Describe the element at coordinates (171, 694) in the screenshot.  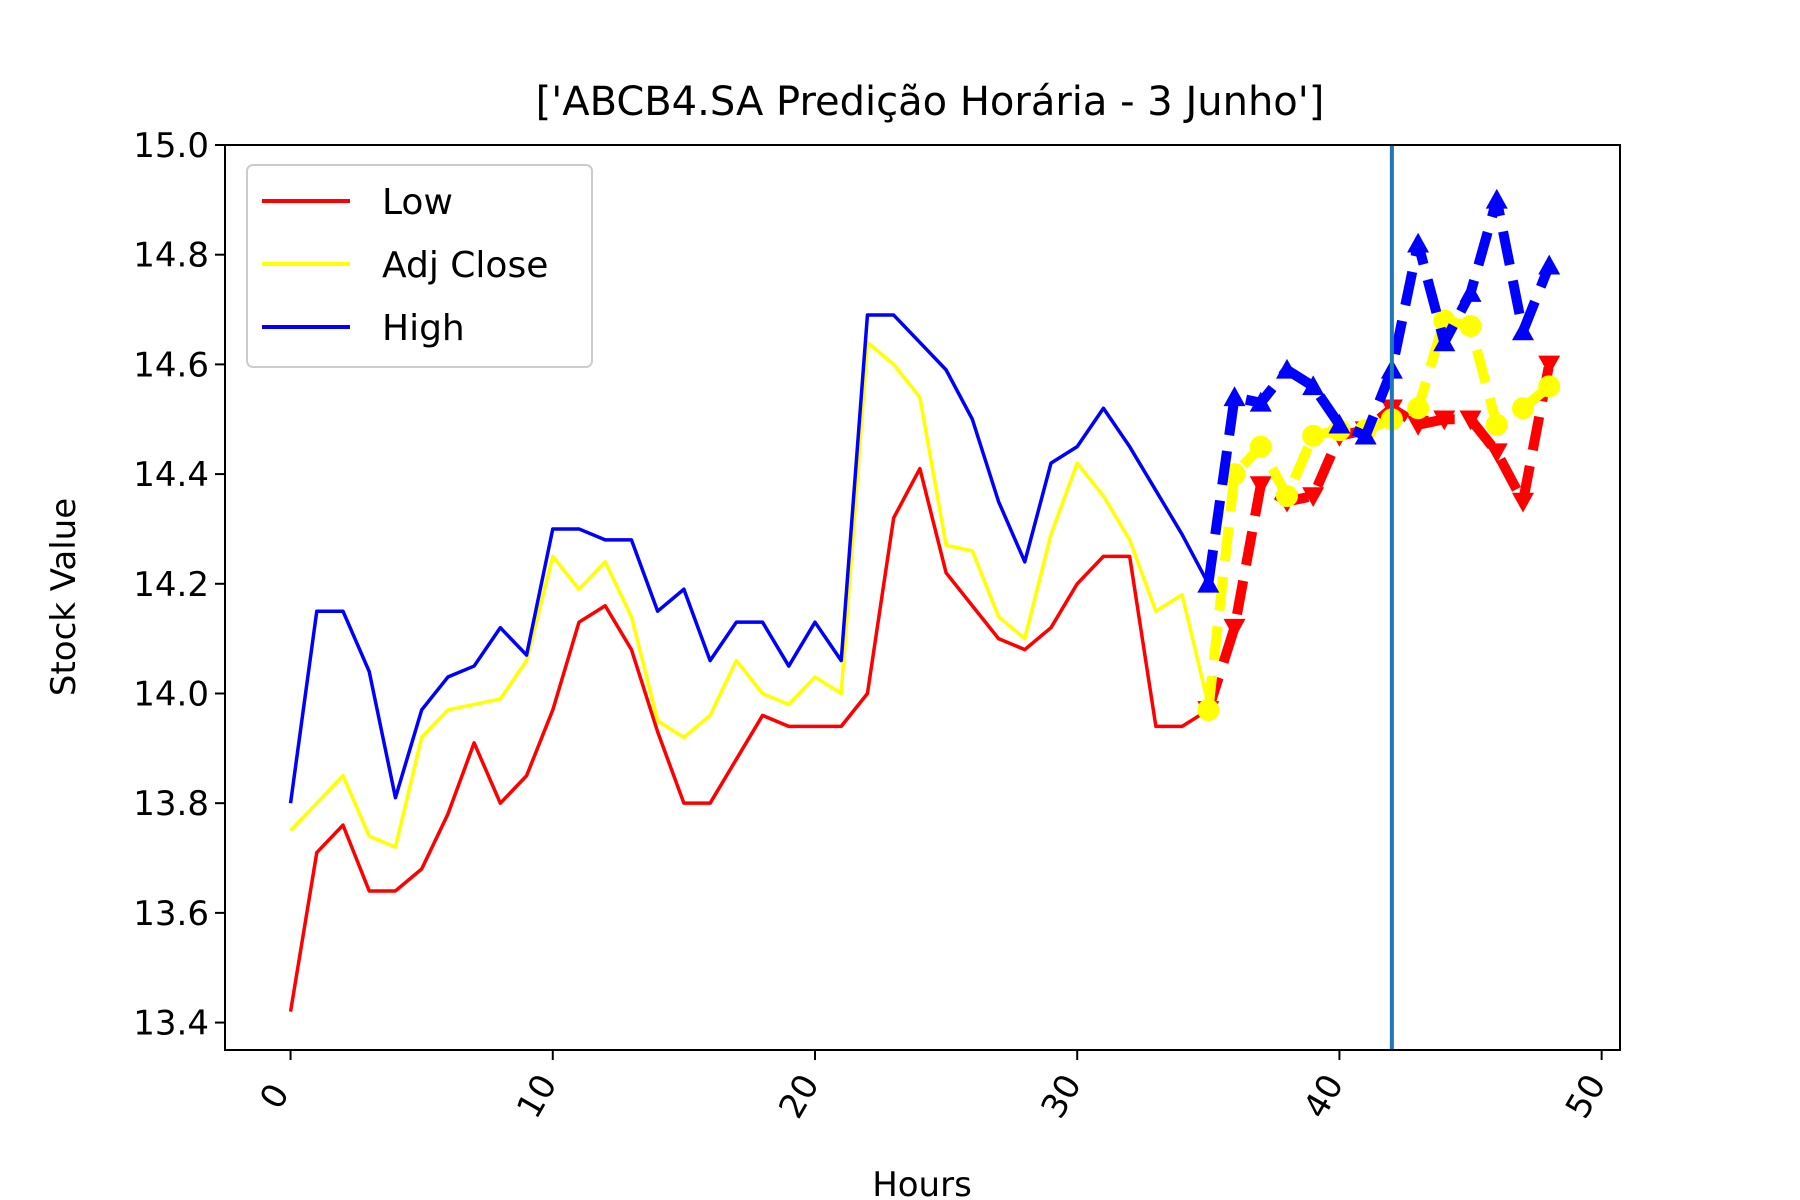
I see `y-tick-label: 14.0` at that location.